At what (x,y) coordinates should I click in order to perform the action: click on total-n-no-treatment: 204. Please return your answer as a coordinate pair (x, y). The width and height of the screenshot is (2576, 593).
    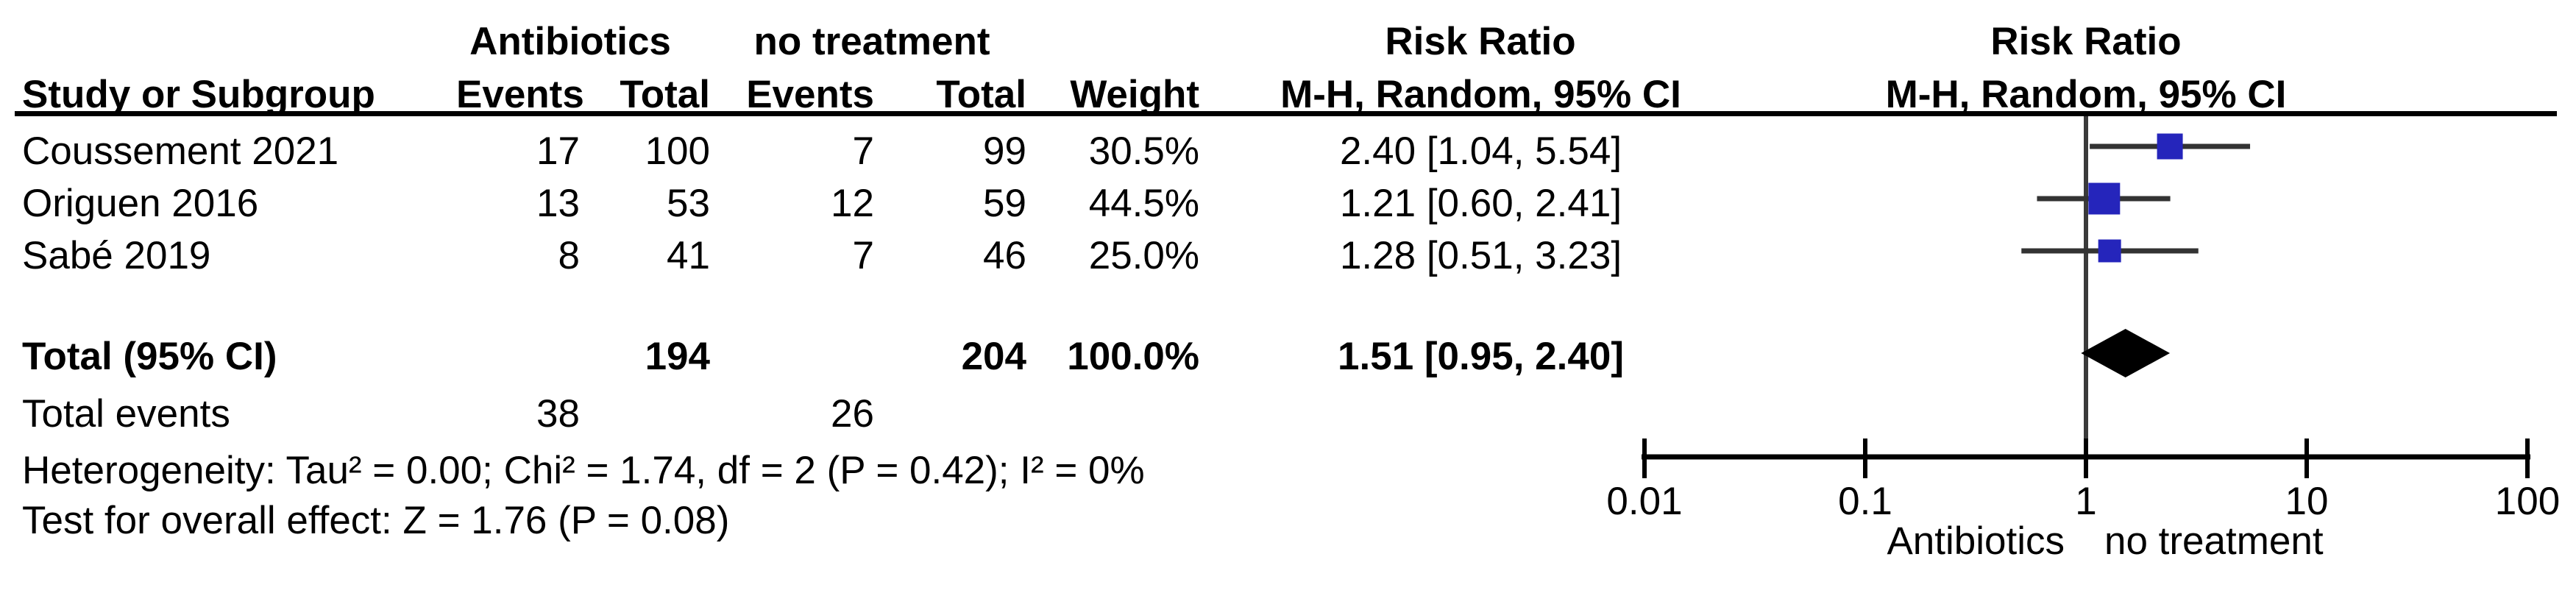
    Looking at the image, I should click on (993, 356).